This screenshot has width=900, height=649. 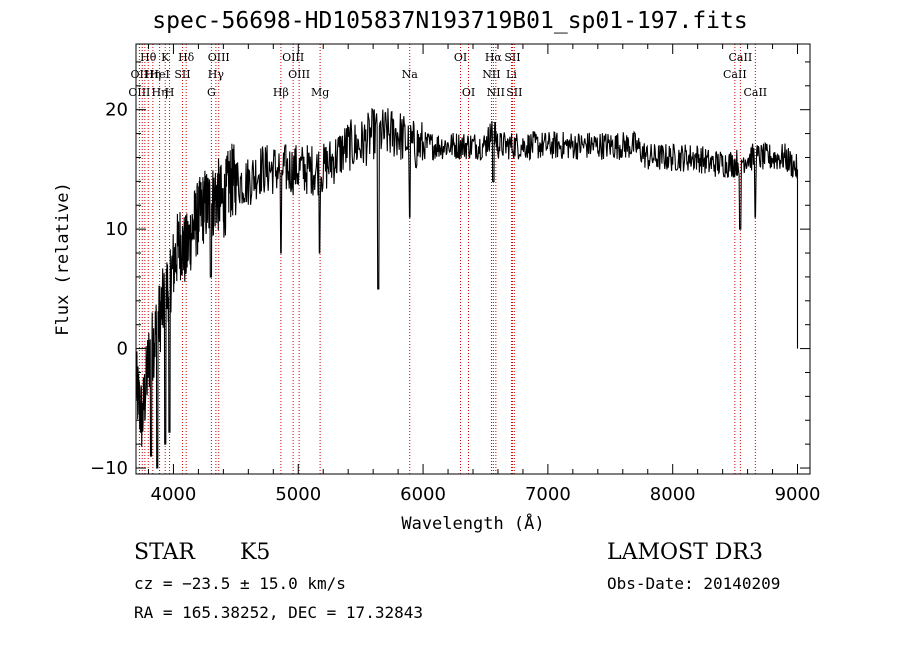 What do you see at coordinates (278, 612) in the screenshot?
I see `coordinates: RA = 165.38252, DEC = 17.32843` at bounding box center [278, 612].